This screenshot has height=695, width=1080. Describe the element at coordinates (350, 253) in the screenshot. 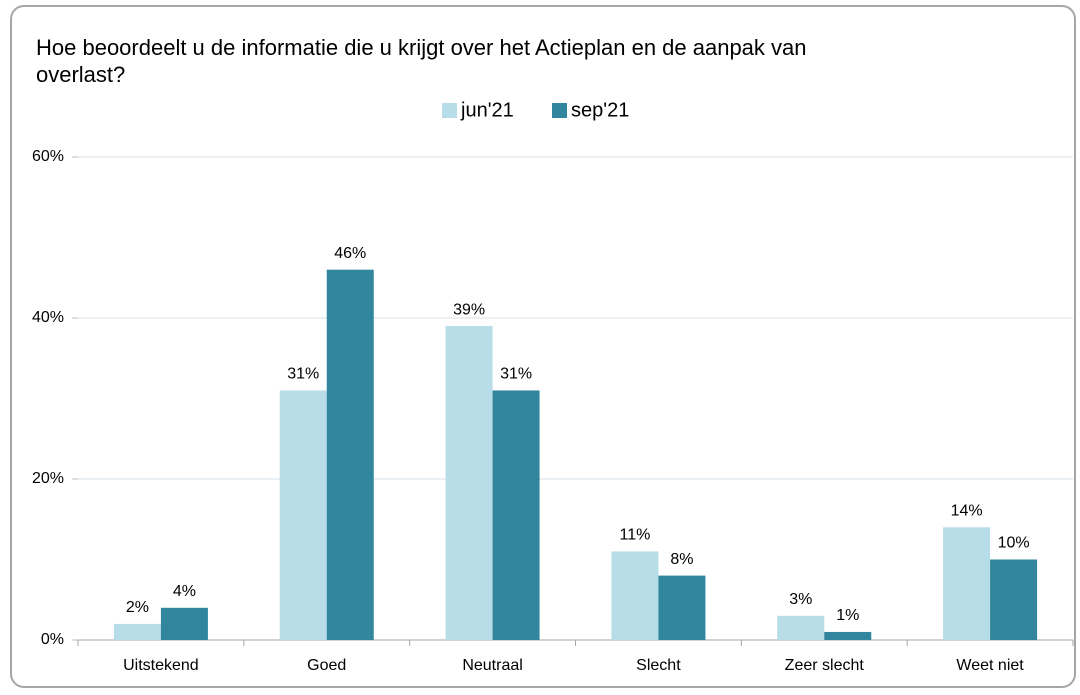

I see `data-label: 46%` at that location.